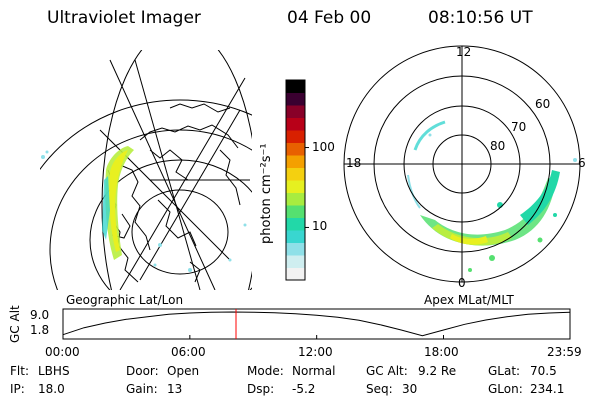 The width and height of the screenshot is (600, 400). Describe the element at coordinates (441, 352) in the screenshot. I see `timeline-xtick: 18:00` at that location.